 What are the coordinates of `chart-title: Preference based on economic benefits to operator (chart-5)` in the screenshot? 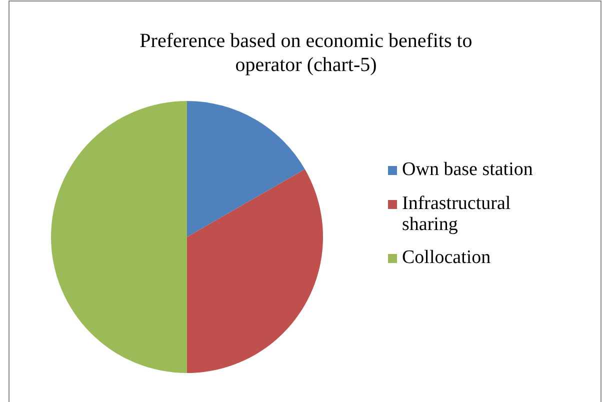 It's located at (306, 53).